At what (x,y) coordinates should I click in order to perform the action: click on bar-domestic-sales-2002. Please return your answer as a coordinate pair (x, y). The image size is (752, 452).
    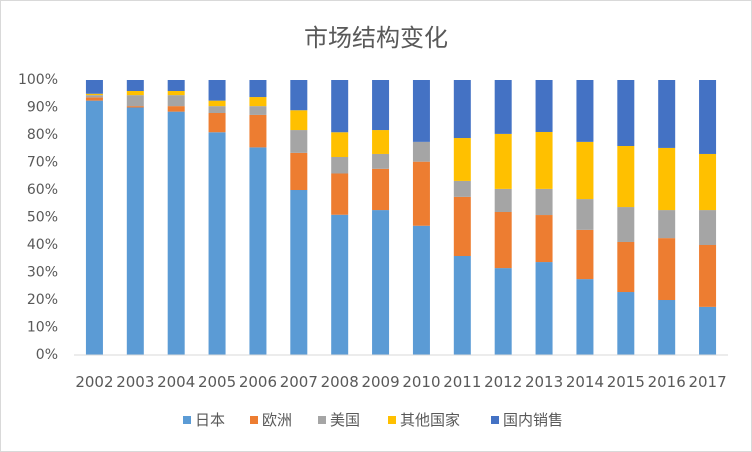
    Looking at the image, I should click on (94, 87).